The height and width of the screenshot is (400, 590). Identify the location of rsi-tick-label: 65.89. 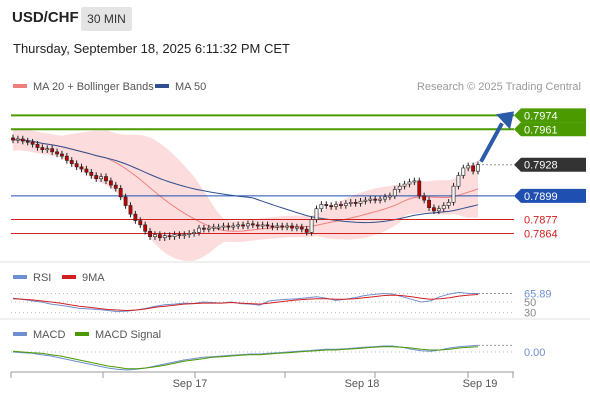
(538, 295).